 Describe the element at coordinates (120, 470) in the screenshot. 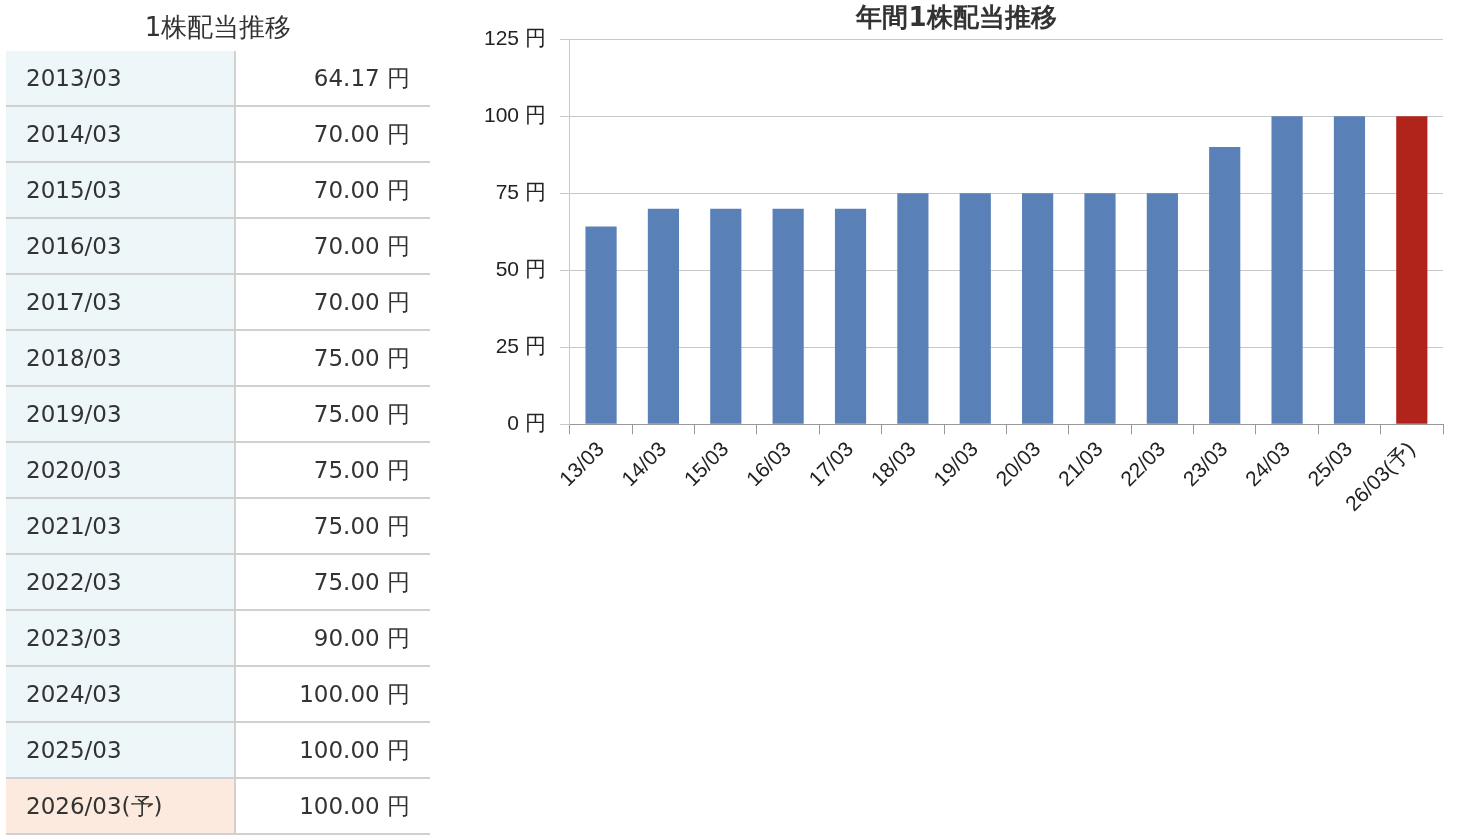

I see `category-label: 2020/03` at that location.